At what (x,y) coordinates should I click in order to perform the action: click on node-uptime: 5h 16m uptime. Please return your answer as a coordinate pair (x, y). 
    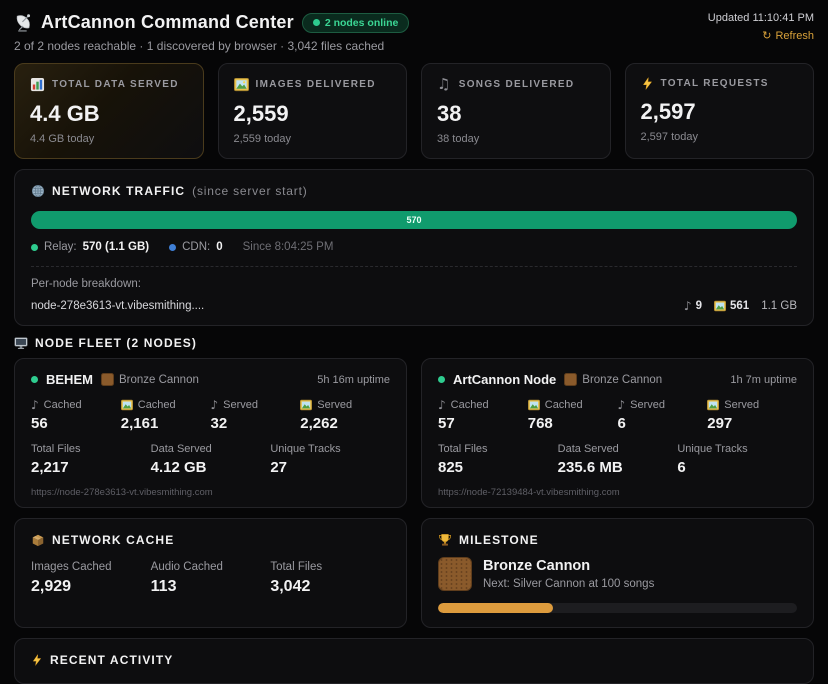
    Looking at the image, I should click on (353, 379).